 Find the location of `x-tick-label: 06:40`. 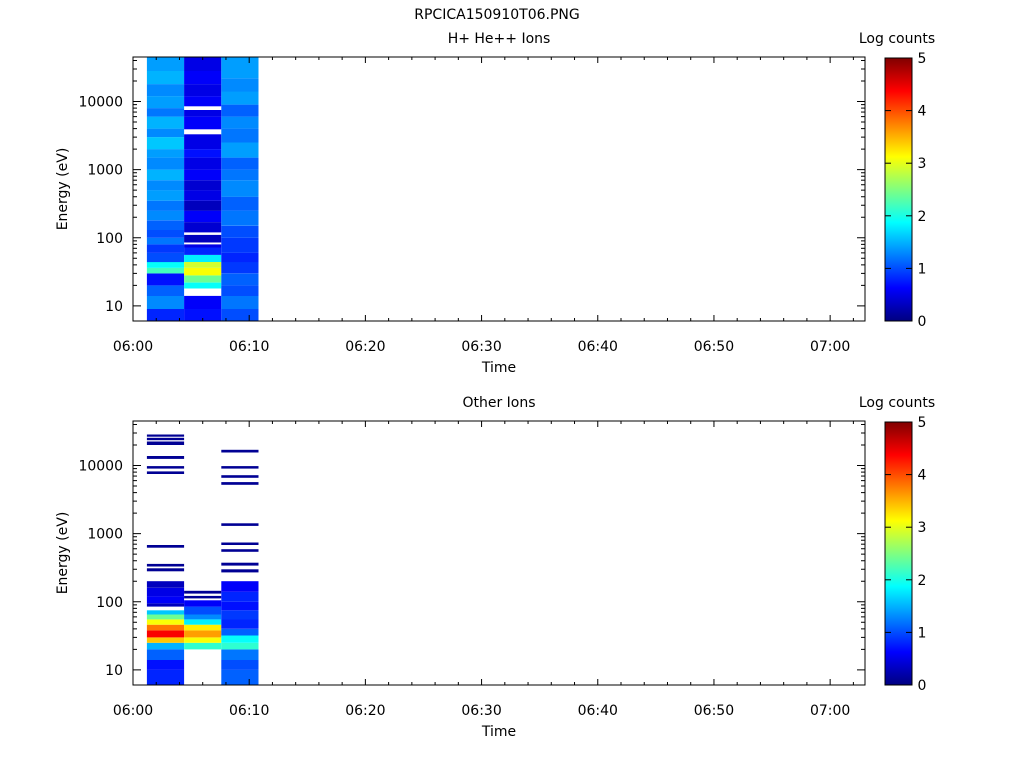

x-tick-label: 06:40 is located at coordinates (598, 347).